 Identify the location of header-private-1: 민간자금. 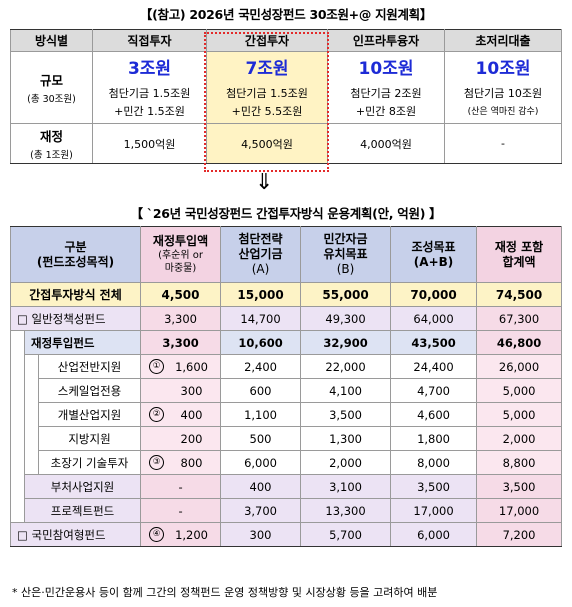
(345, 239).